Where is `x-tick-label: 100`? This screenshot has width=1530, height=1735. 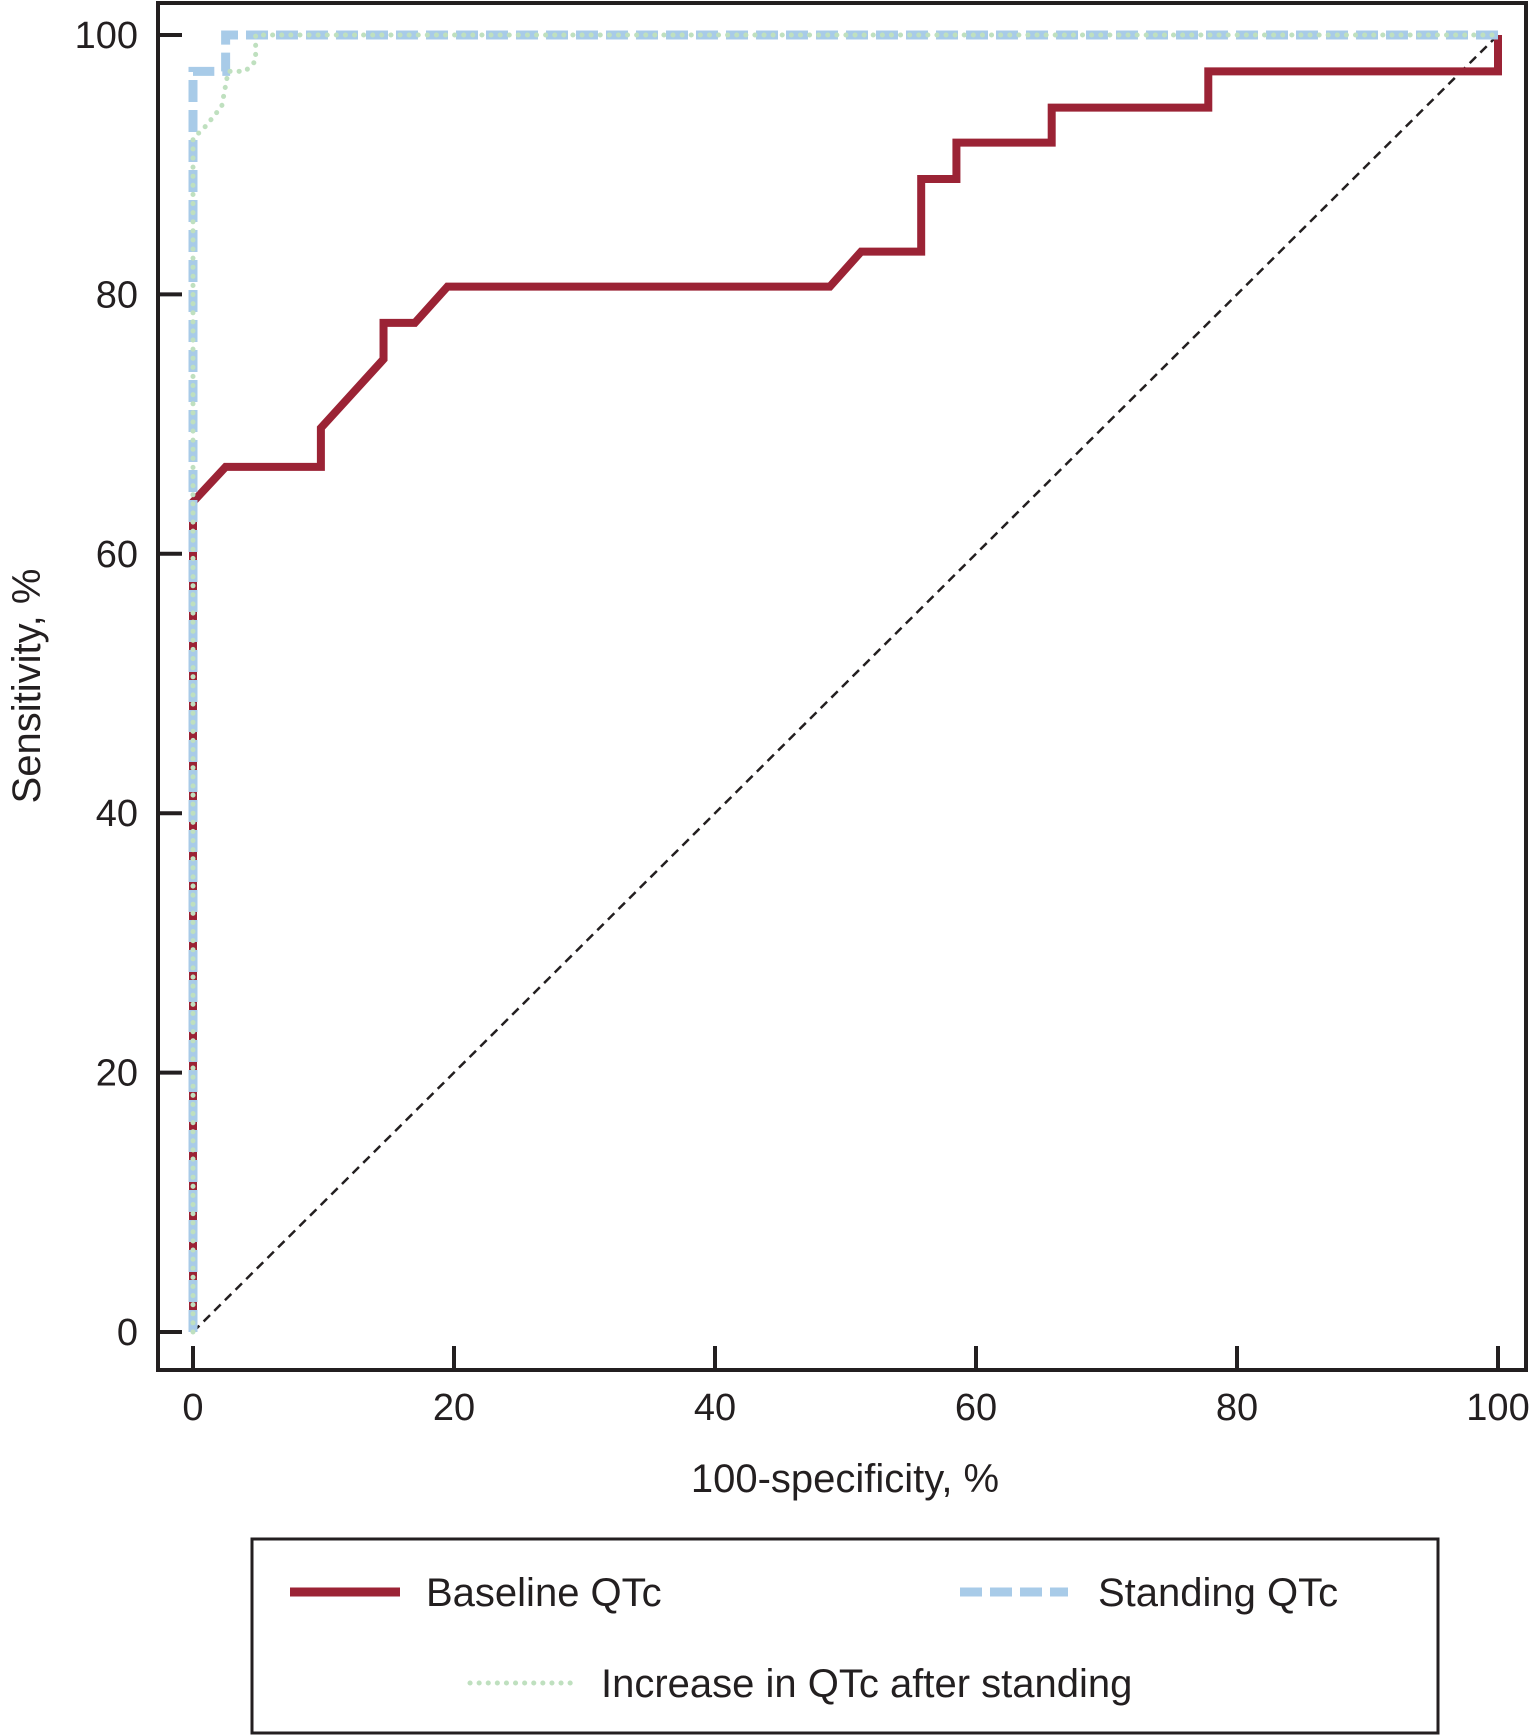
x-tick-label: 100 is located at coordinates (1497, 1408).